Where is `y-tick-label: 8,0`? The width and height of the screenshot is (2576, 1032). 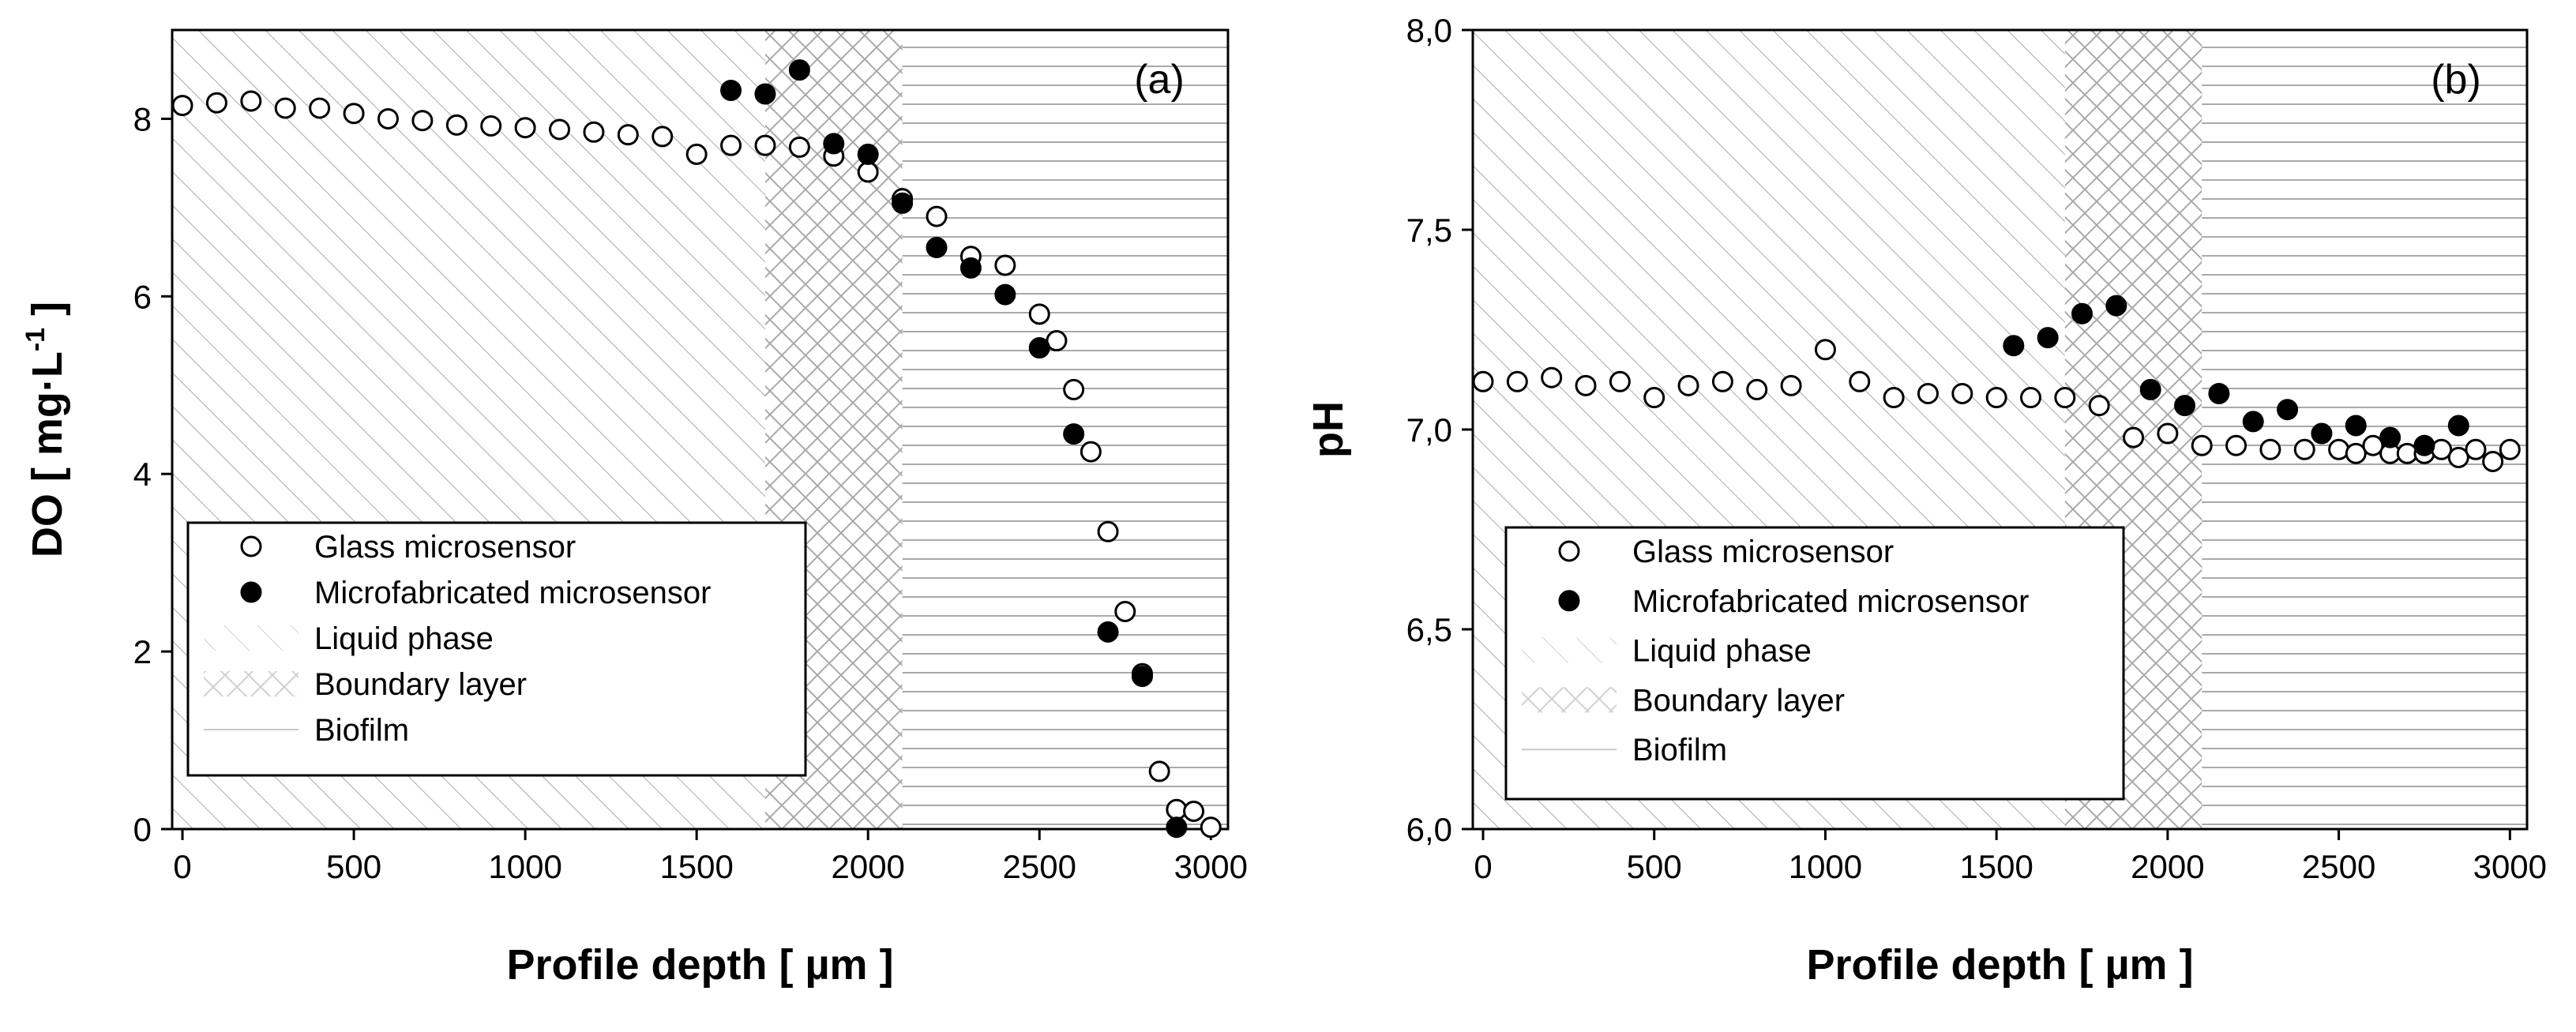
y-tick-label: 8,0 is located at coordinates (1429, 30).